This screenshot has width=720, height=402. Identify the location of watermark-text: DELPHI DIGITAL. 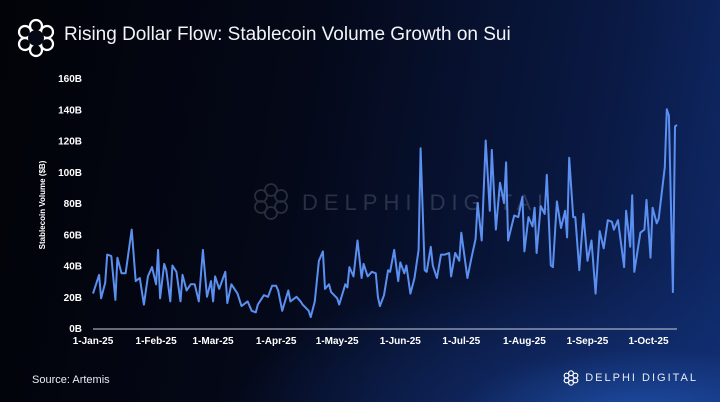
(429, 202).